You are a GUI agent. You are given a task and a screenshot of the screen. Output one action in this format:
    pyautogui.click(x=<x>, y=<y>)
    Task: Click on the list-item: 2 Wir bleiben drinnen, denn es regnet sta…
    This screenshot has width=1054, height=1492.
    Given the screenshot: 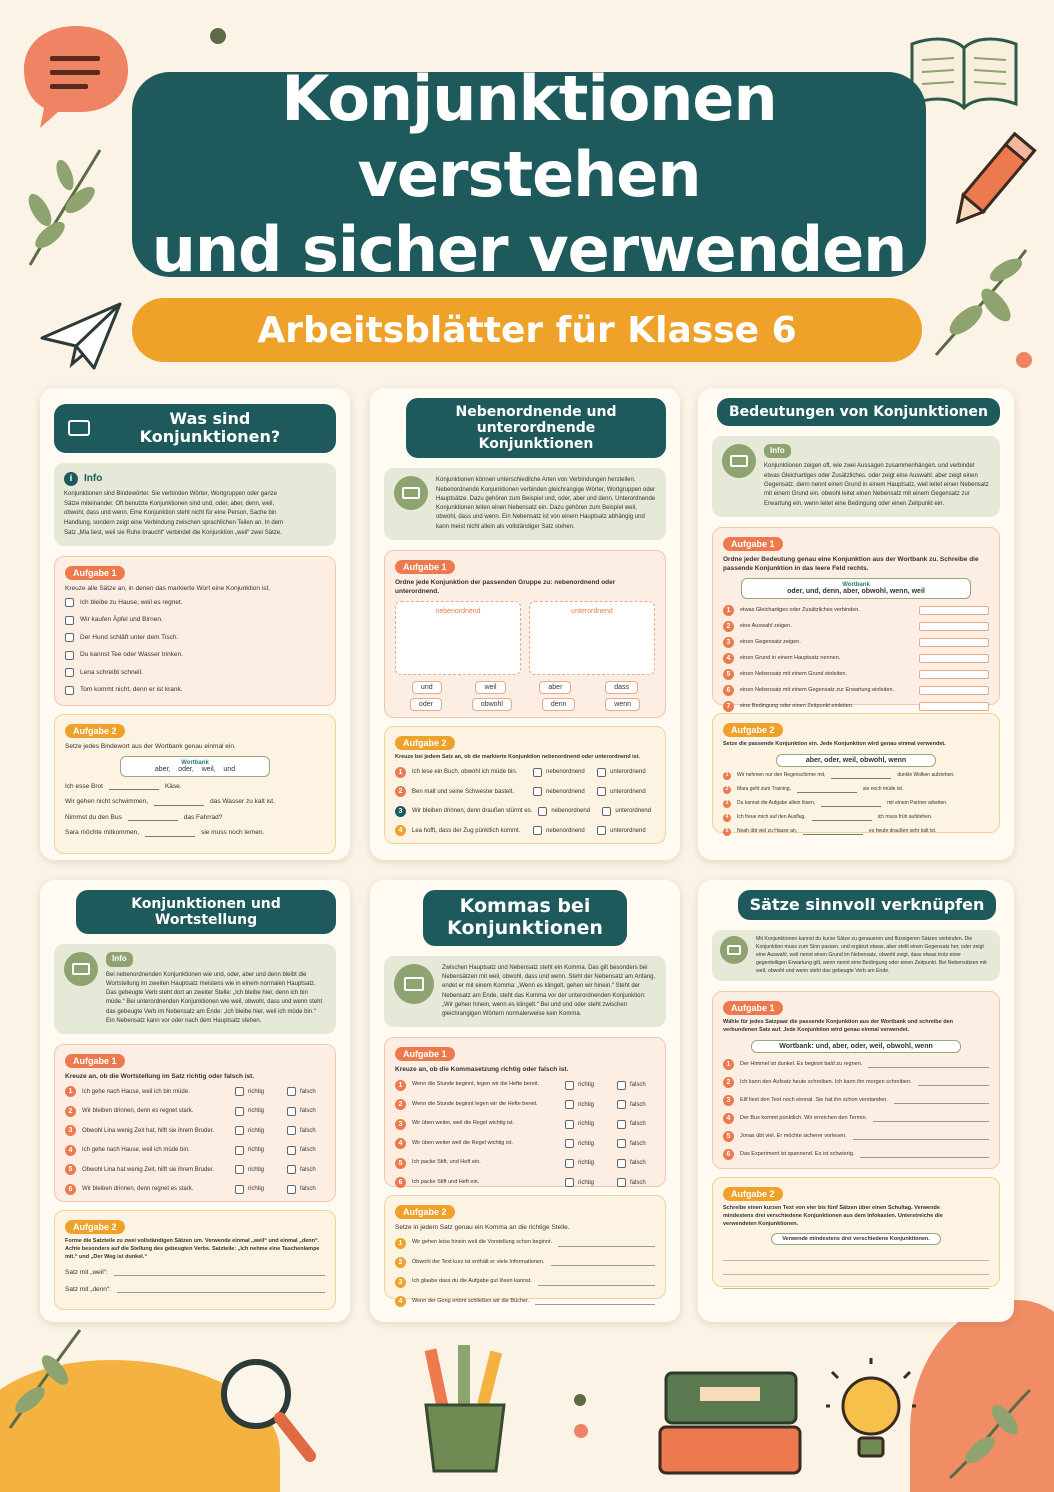 What is the action you would take?
    pyautogui.click(x=195, y=1111)
    